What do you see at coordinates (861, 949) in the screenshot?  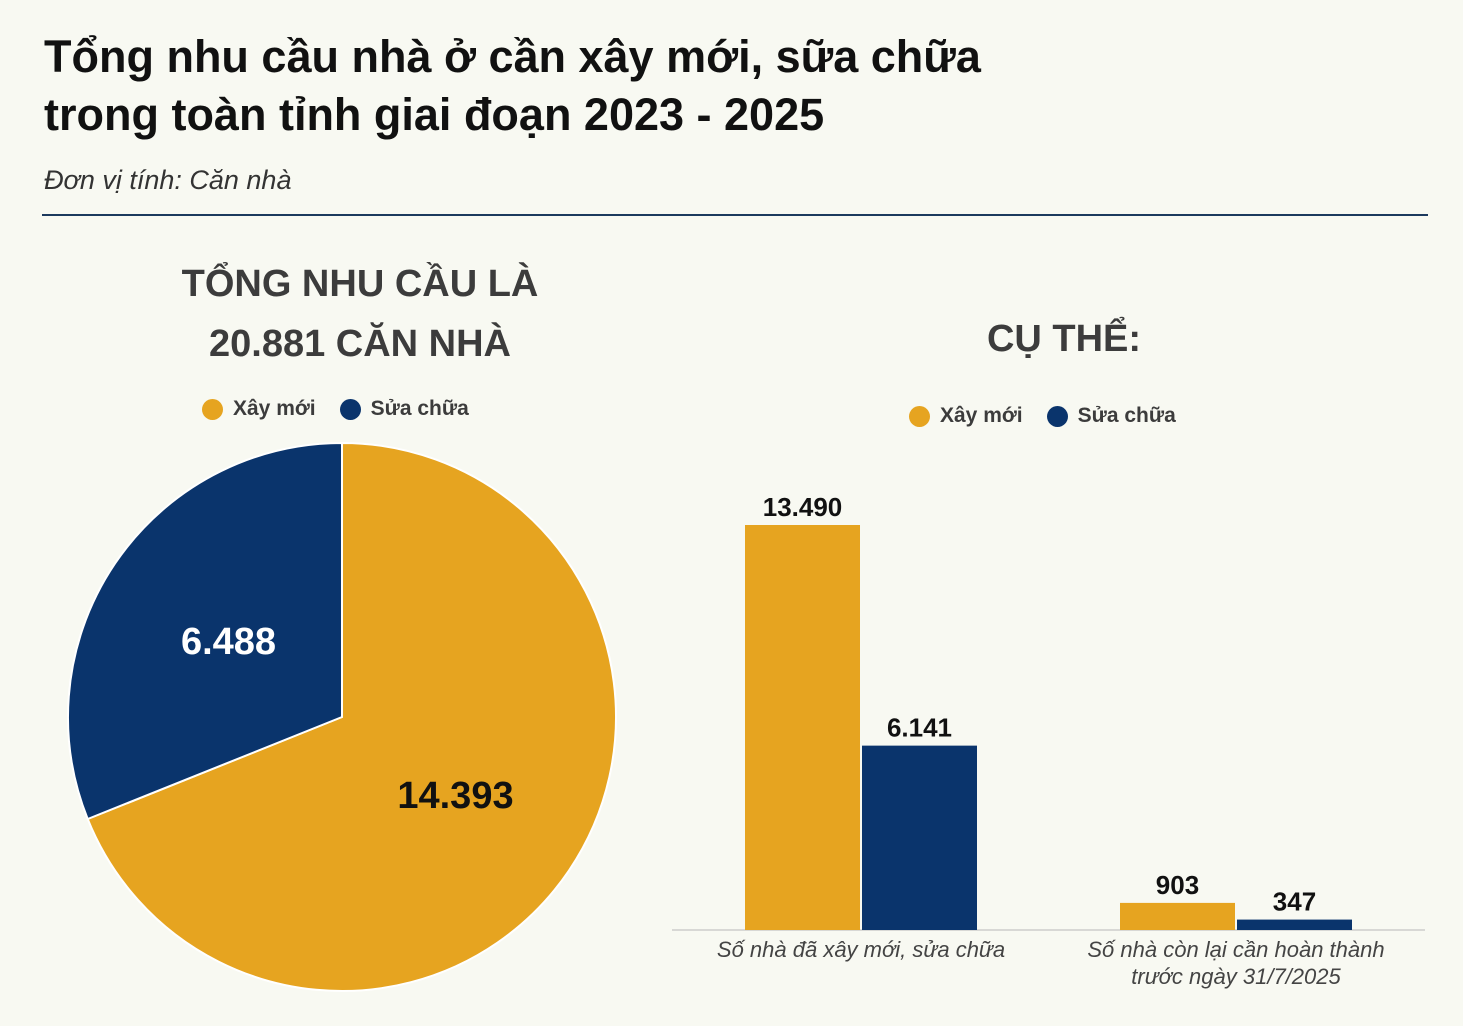 I see `category-label: Số nhà đã xây mới, sửa chữa` at bounding box center [861, 949].